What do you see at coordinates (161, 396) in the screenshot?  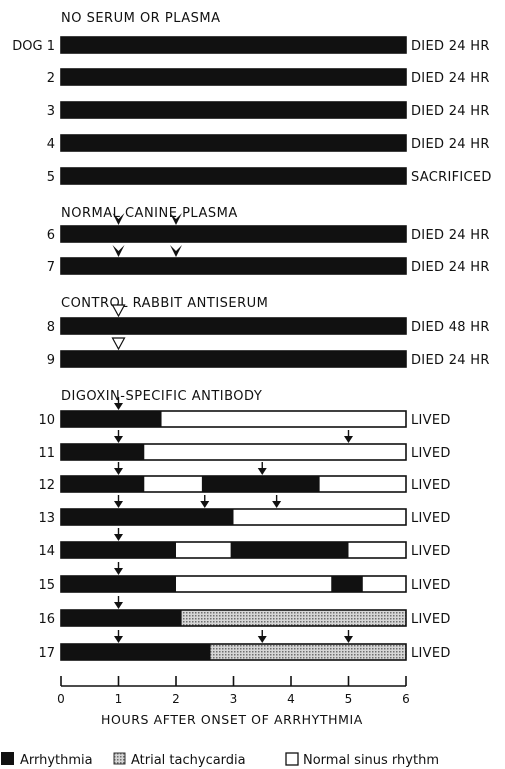 I see `group-title: DIGOXIN-SPECIFIC ANTIBODY` at bounding box center [161, 396].